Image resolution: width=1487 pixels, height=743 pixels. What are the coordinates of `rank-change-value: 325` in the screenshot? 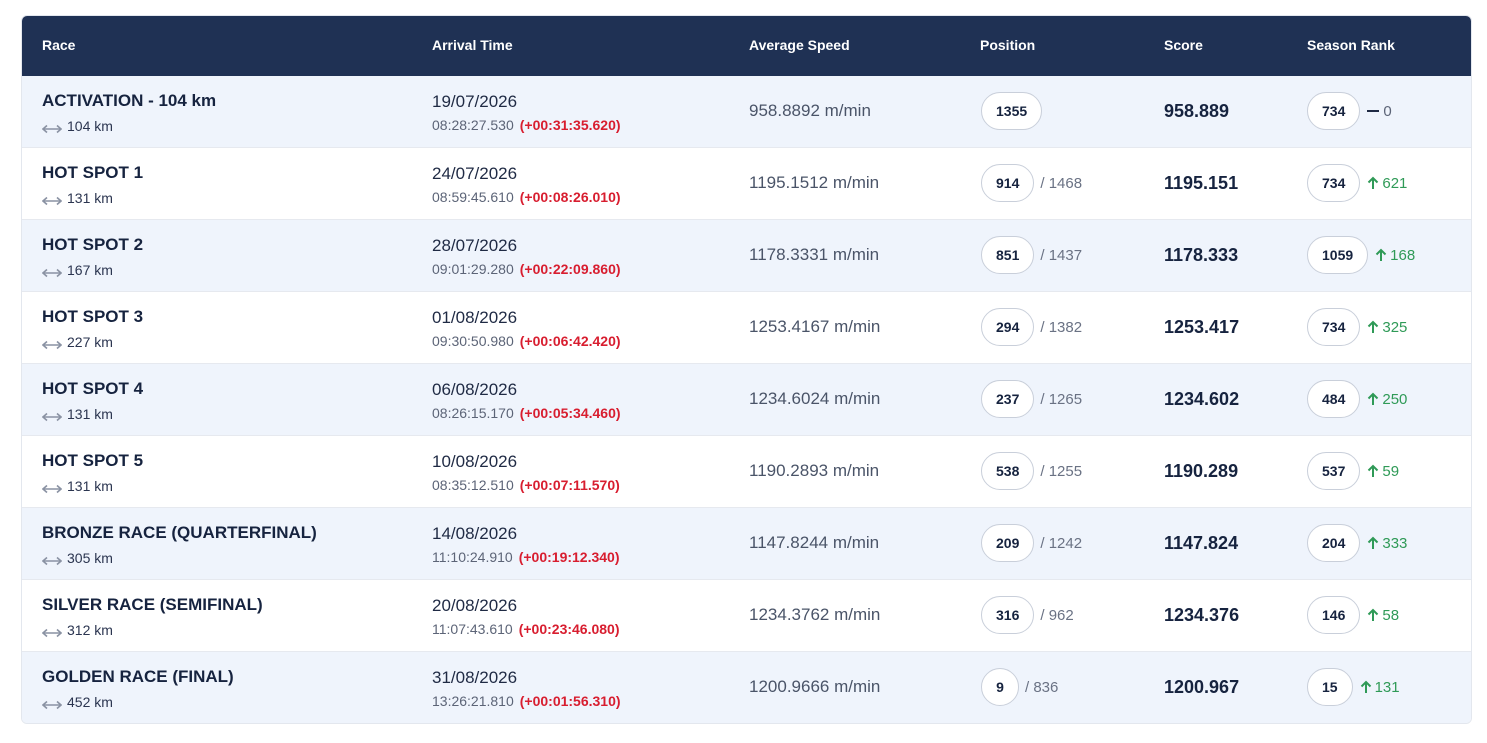 It's located at (1395, 327).